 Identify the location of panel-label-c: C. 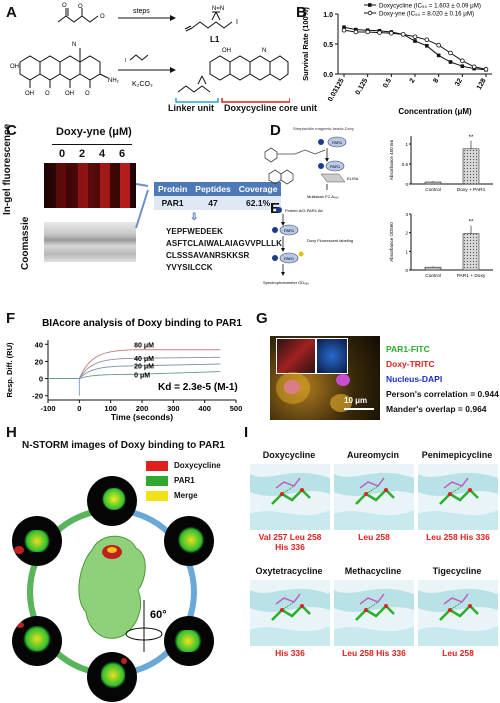
(11, 130).